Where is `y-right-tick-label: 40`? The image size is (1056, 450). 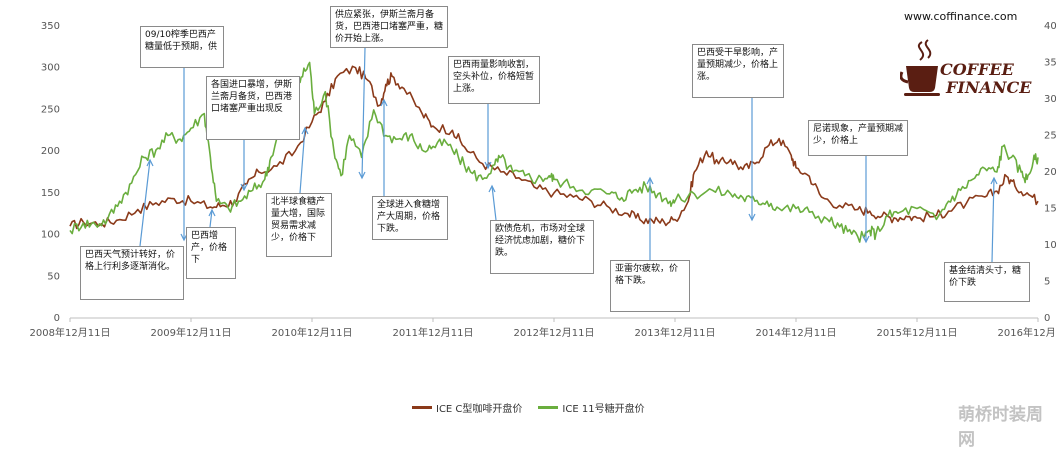 y-right-tick-label: 40 is located at coordinates (1050, 26).